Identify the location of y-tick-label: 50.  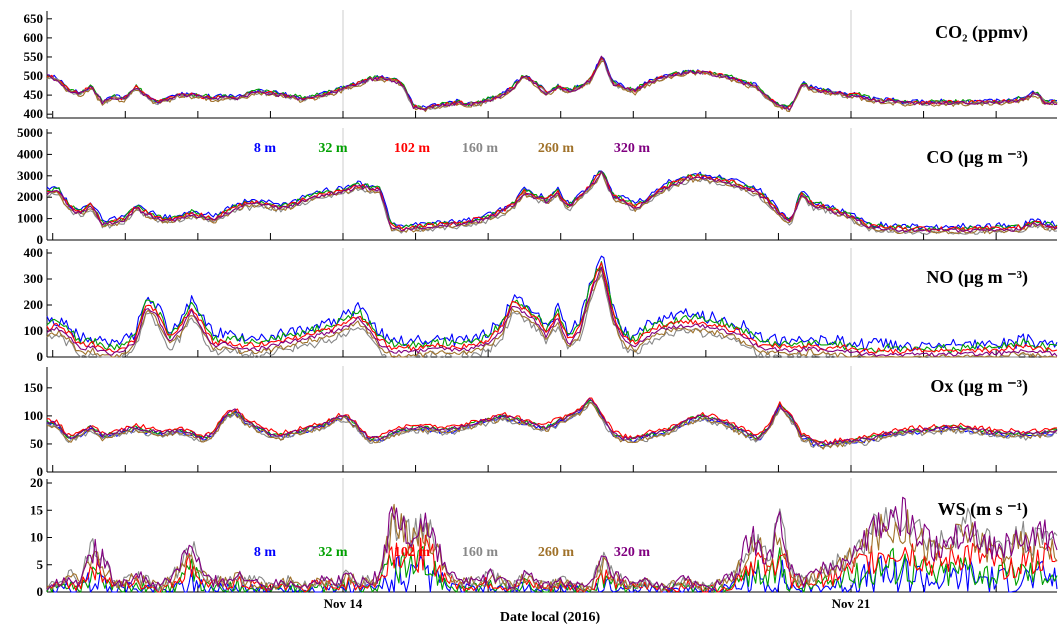
(36, 443).